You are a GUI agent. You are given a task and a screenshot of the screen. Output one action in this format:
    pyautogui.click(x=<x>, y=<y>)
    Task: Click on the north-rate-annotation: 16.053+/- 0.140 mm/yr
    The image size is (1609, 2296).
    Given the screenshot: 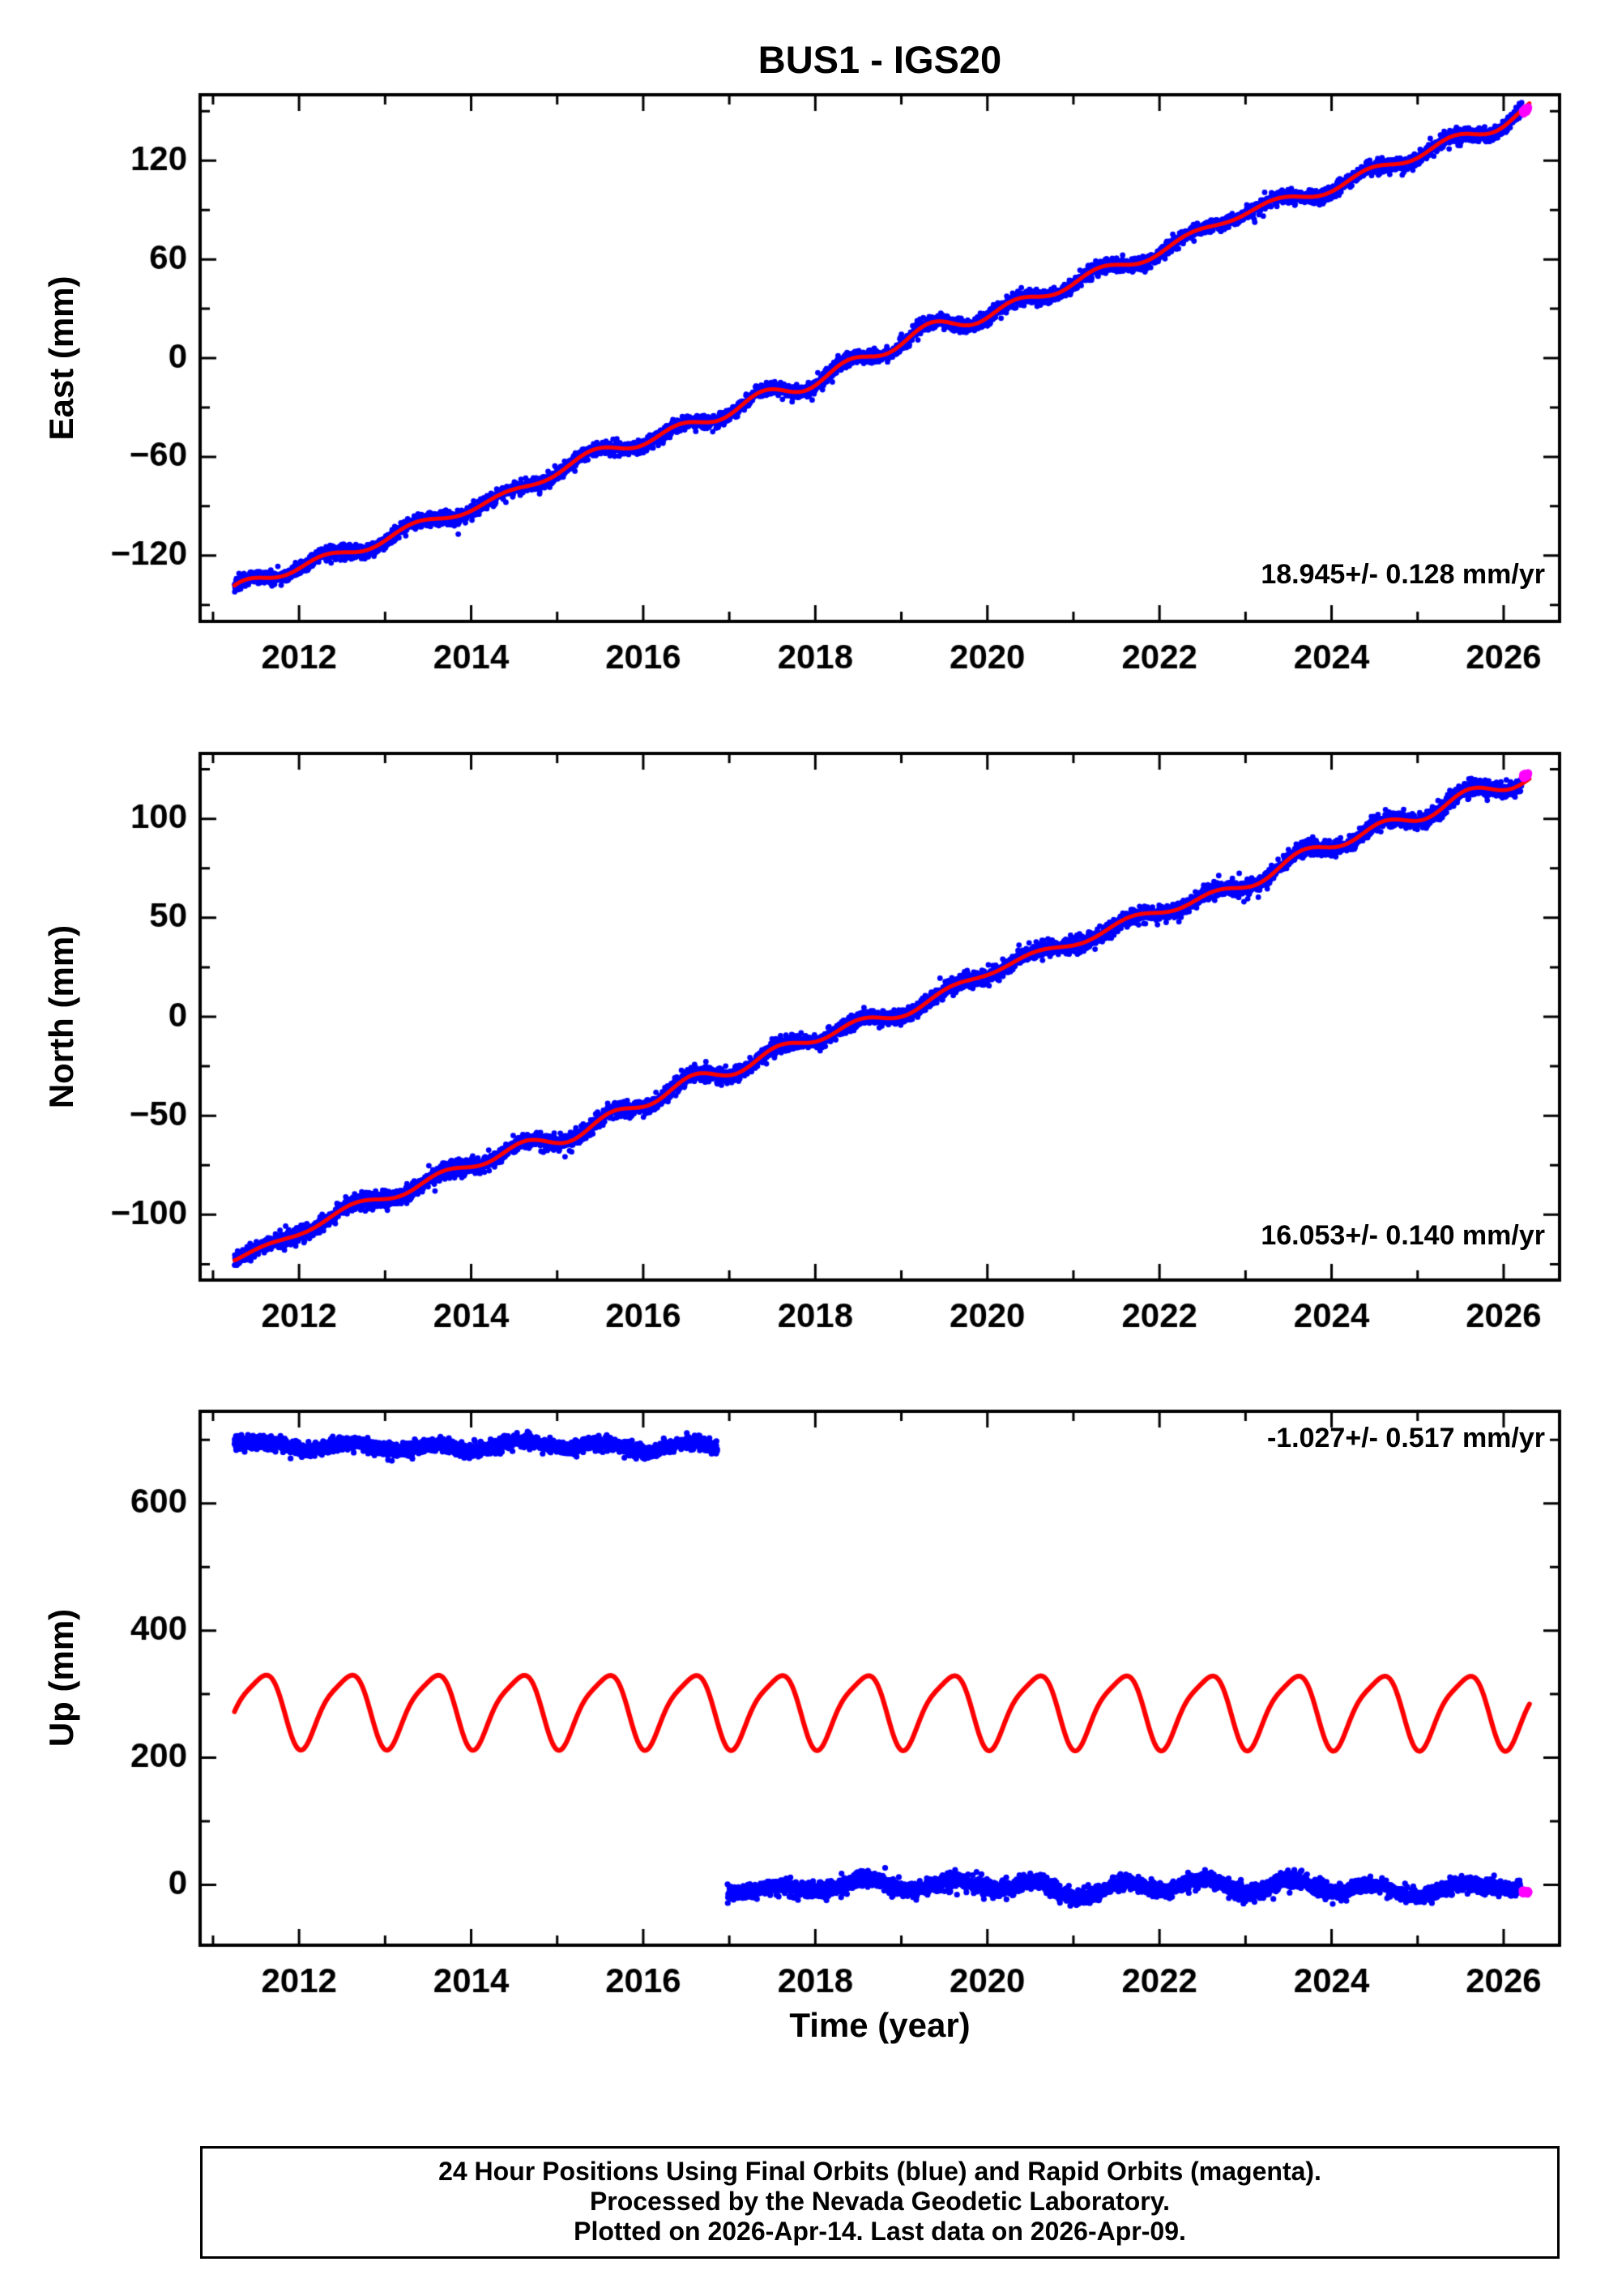 What is the action you would take?
    pyautogui.click(x=1403, y=1236)
    